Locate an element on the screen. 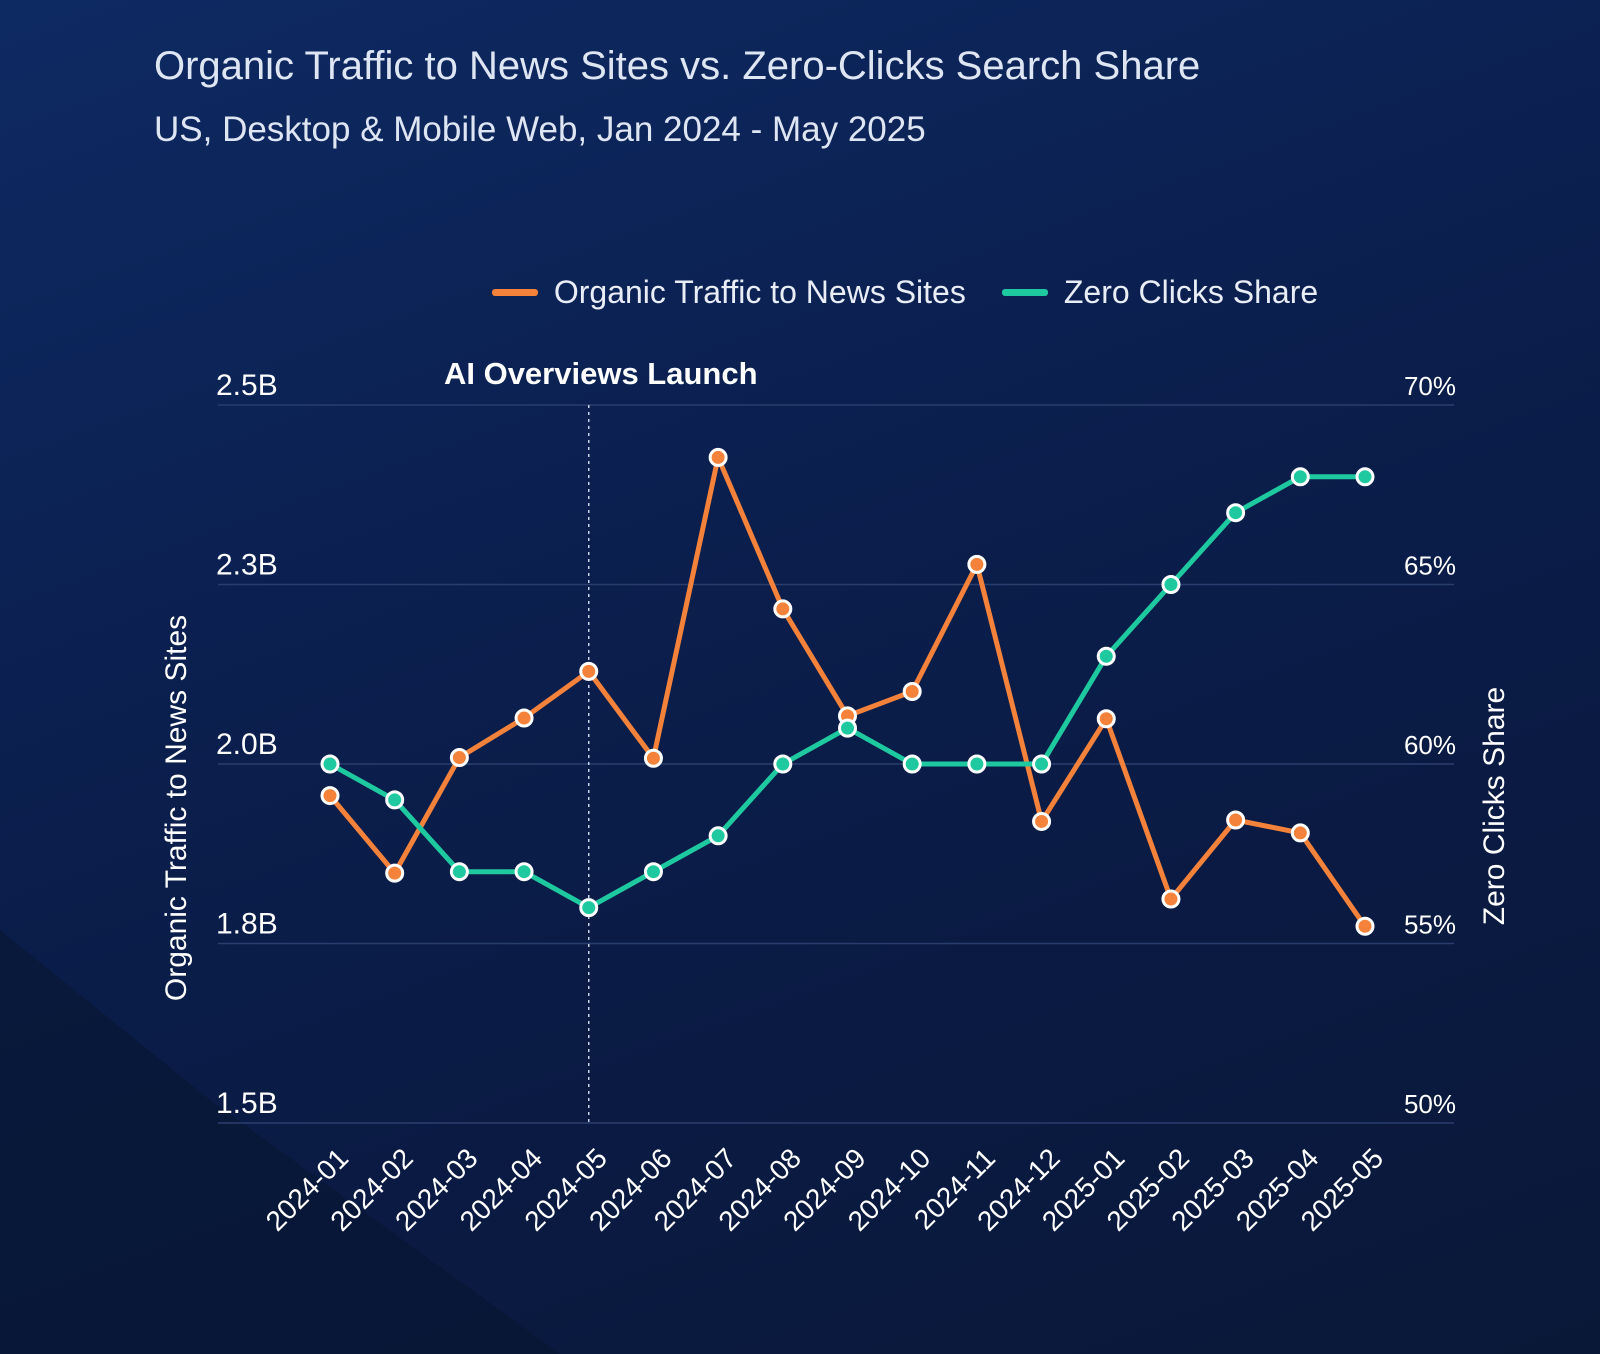 The width and height of the screenshot is (1600, 1354). legend-item-traffic: Organic Traffic to News Sites is located at coordinates (728, 292).